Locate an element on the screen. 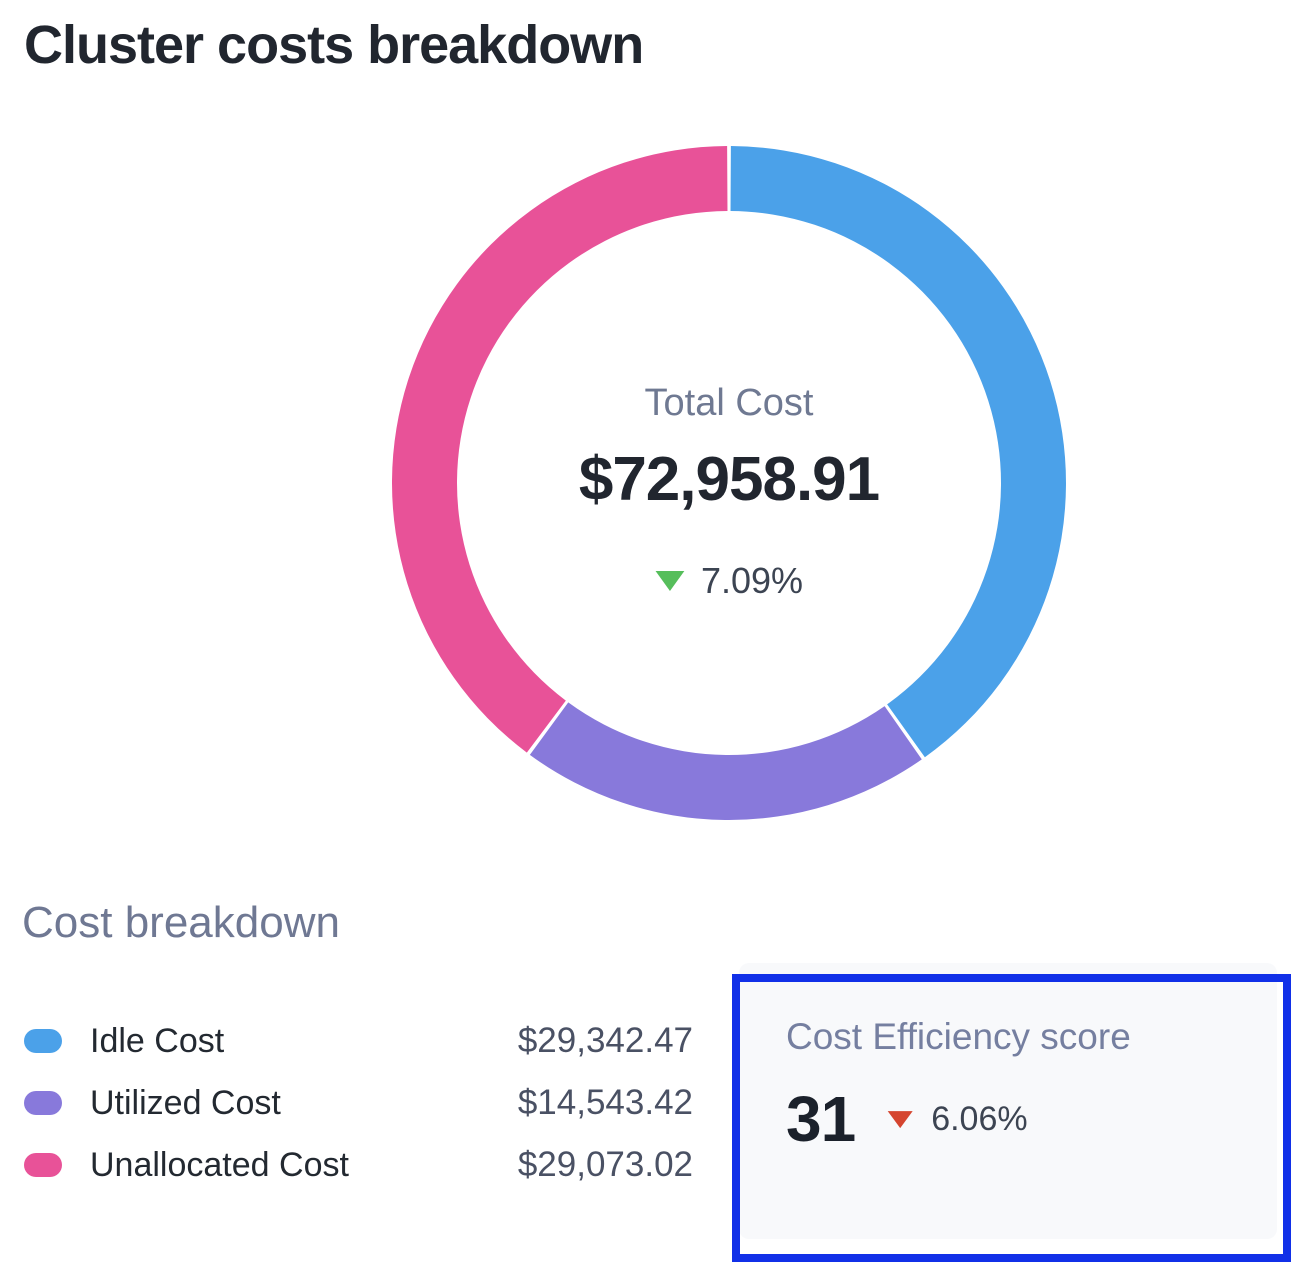 This screenshot has width=1304, height=1280. cost-efficiency-delta-value: 6.06% is located at coordinates (979, 1119).